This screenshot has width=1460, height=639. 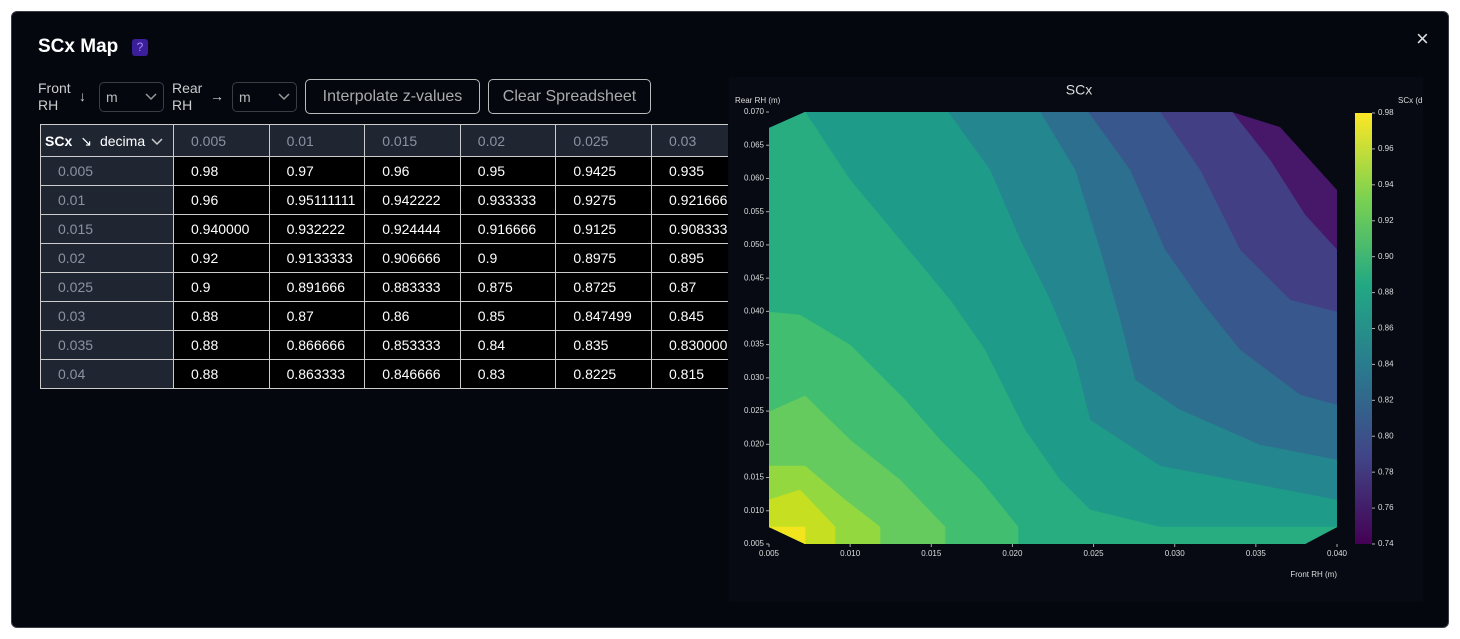 What do you see at coordinates (317, 200) in the screenshot?
I see `table-cell: 0.95111111` at bounding box center [317, 200].